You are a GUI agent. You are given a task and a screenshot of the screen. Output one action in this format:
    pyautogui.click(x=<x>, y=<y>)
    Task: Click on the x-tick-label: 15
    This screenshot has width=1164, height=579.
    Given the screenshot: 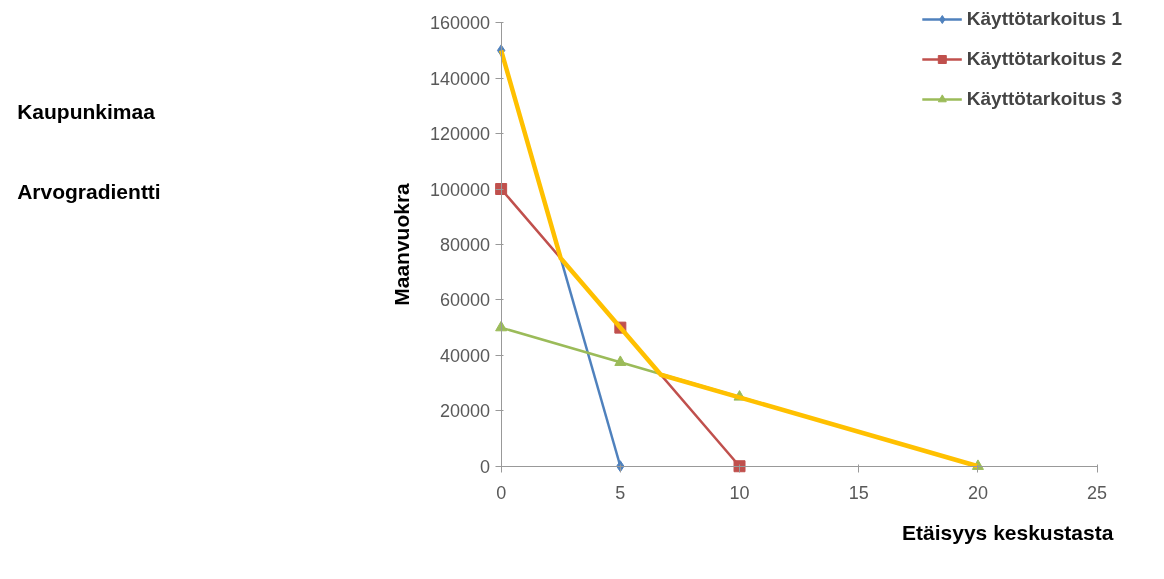 What is the action you would take?
    pyautogui.click(x=858, y=493)
    